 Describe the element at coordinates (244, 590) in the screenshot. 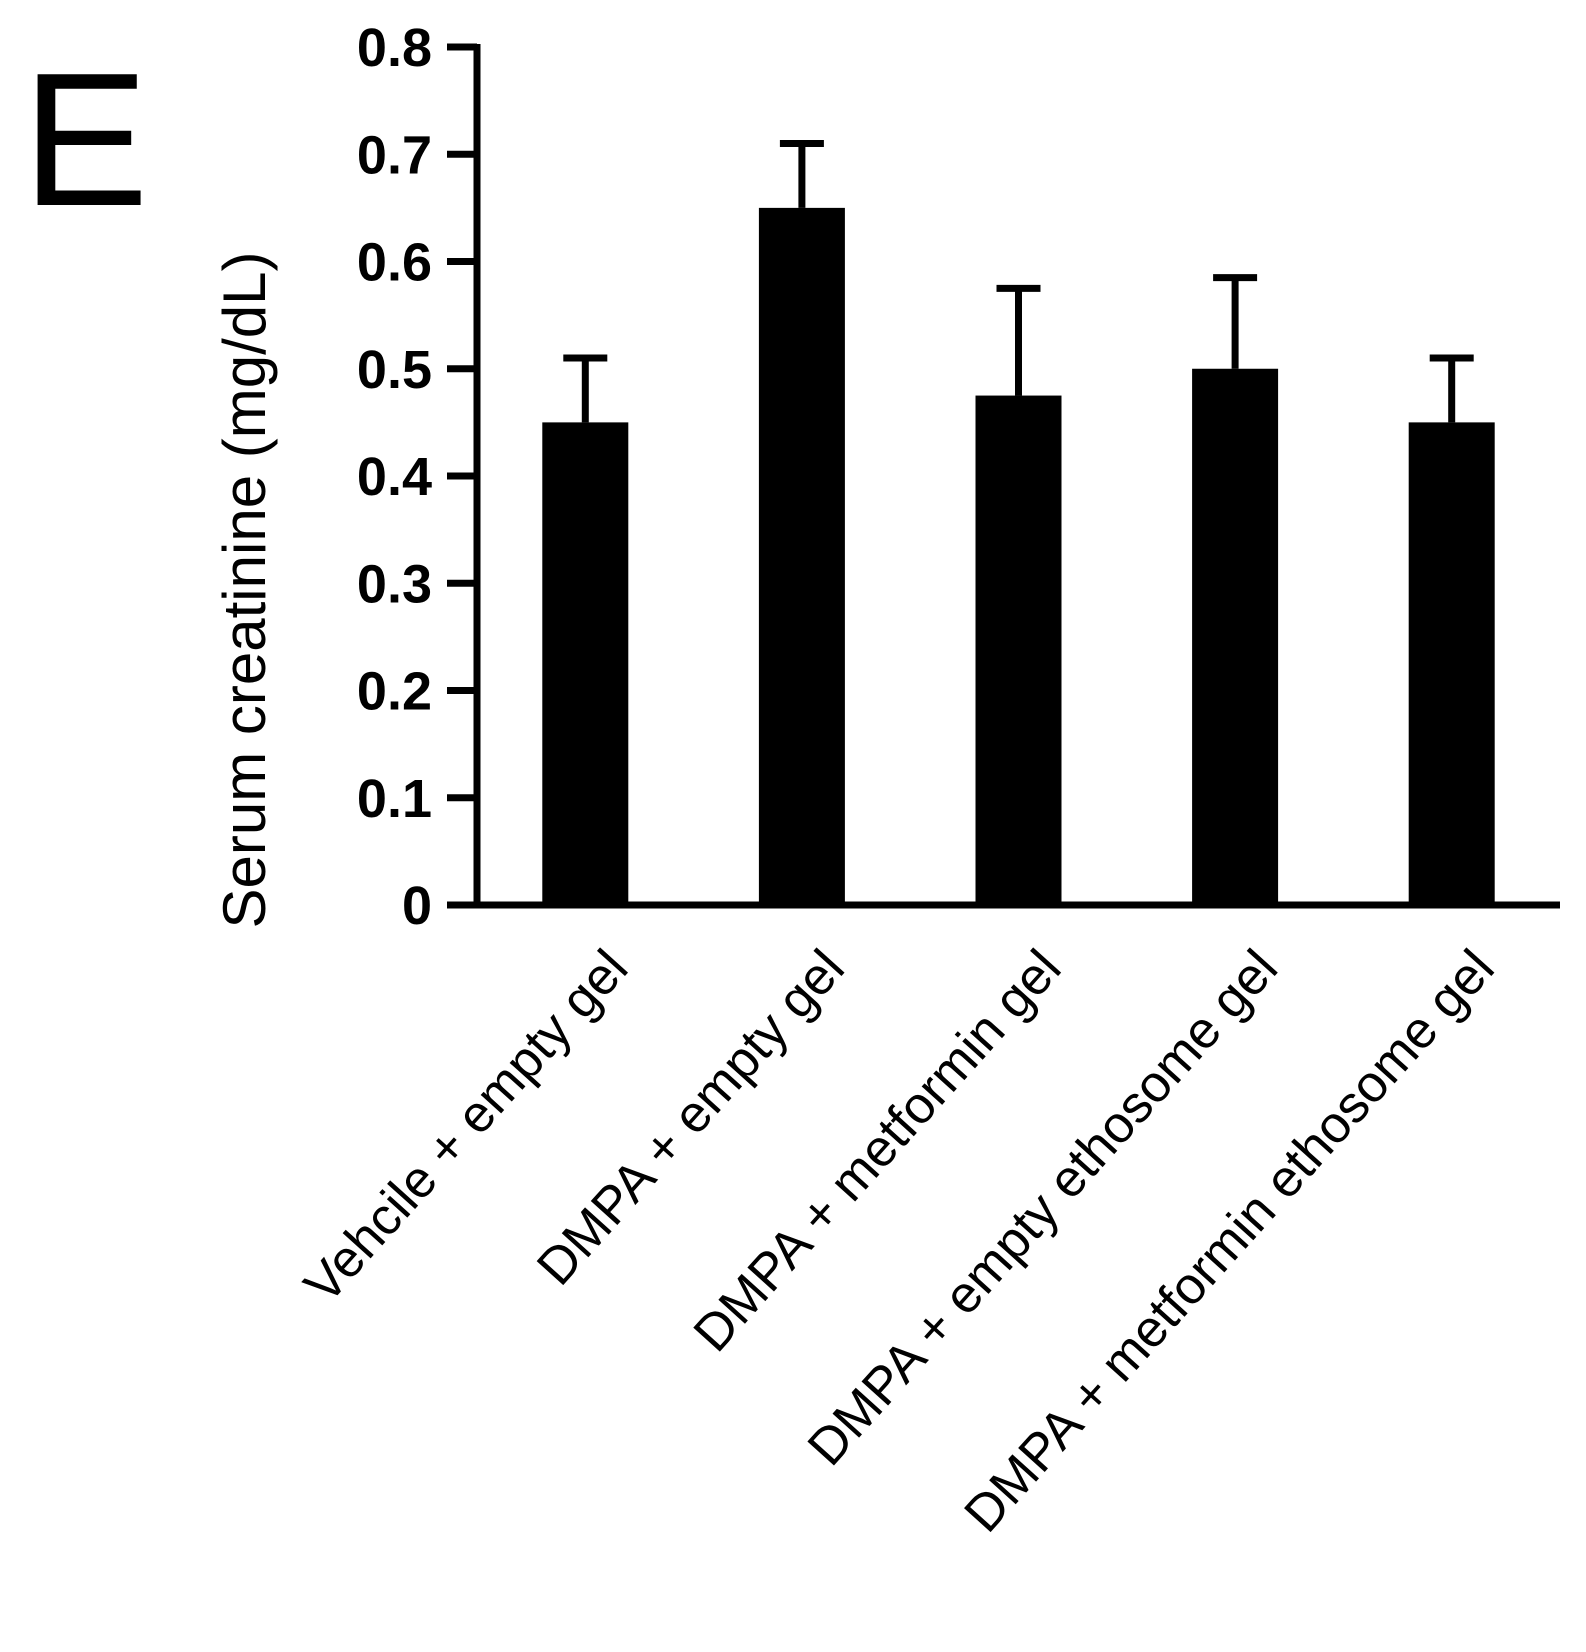

I see `y-axis-title: Serum creatinine (mg/dL)` at that location.